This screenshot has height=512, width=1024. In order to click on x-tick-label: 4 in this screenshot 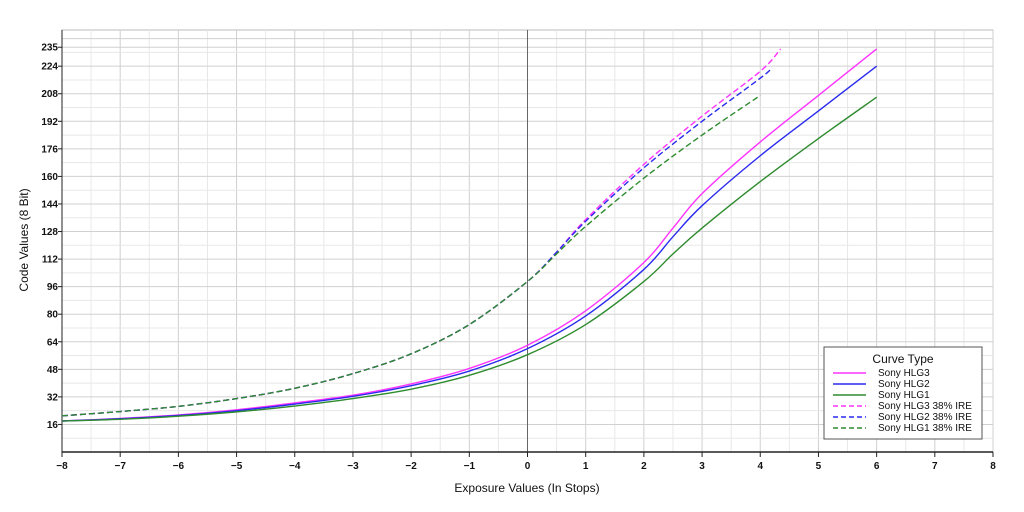, I will do `click(760, 466)`.